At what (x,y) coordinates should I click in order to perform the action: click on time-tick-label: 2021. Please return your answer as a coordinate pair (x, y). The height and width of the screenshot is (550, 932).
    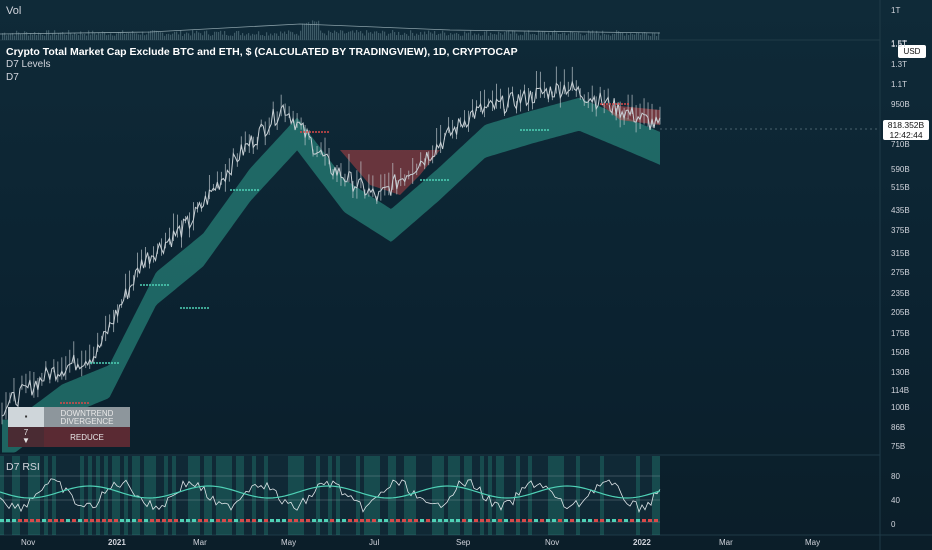
    Looking at the image, I should click on (117, 542).